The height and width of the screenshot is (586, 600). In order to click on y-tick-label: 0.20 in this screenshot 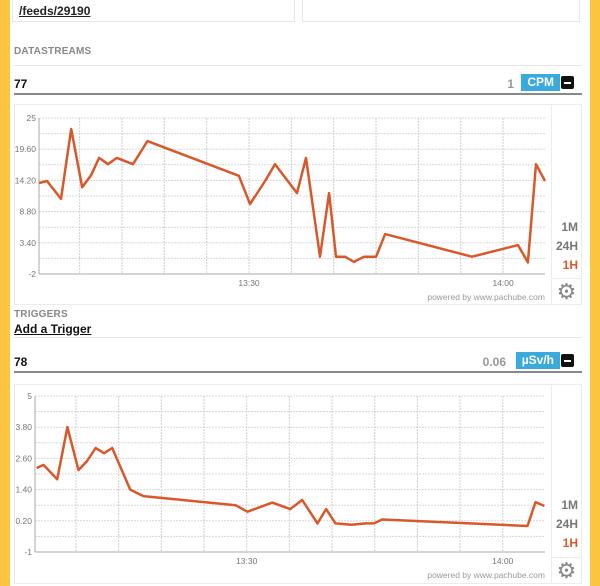, I will do `click(23, 521)`.